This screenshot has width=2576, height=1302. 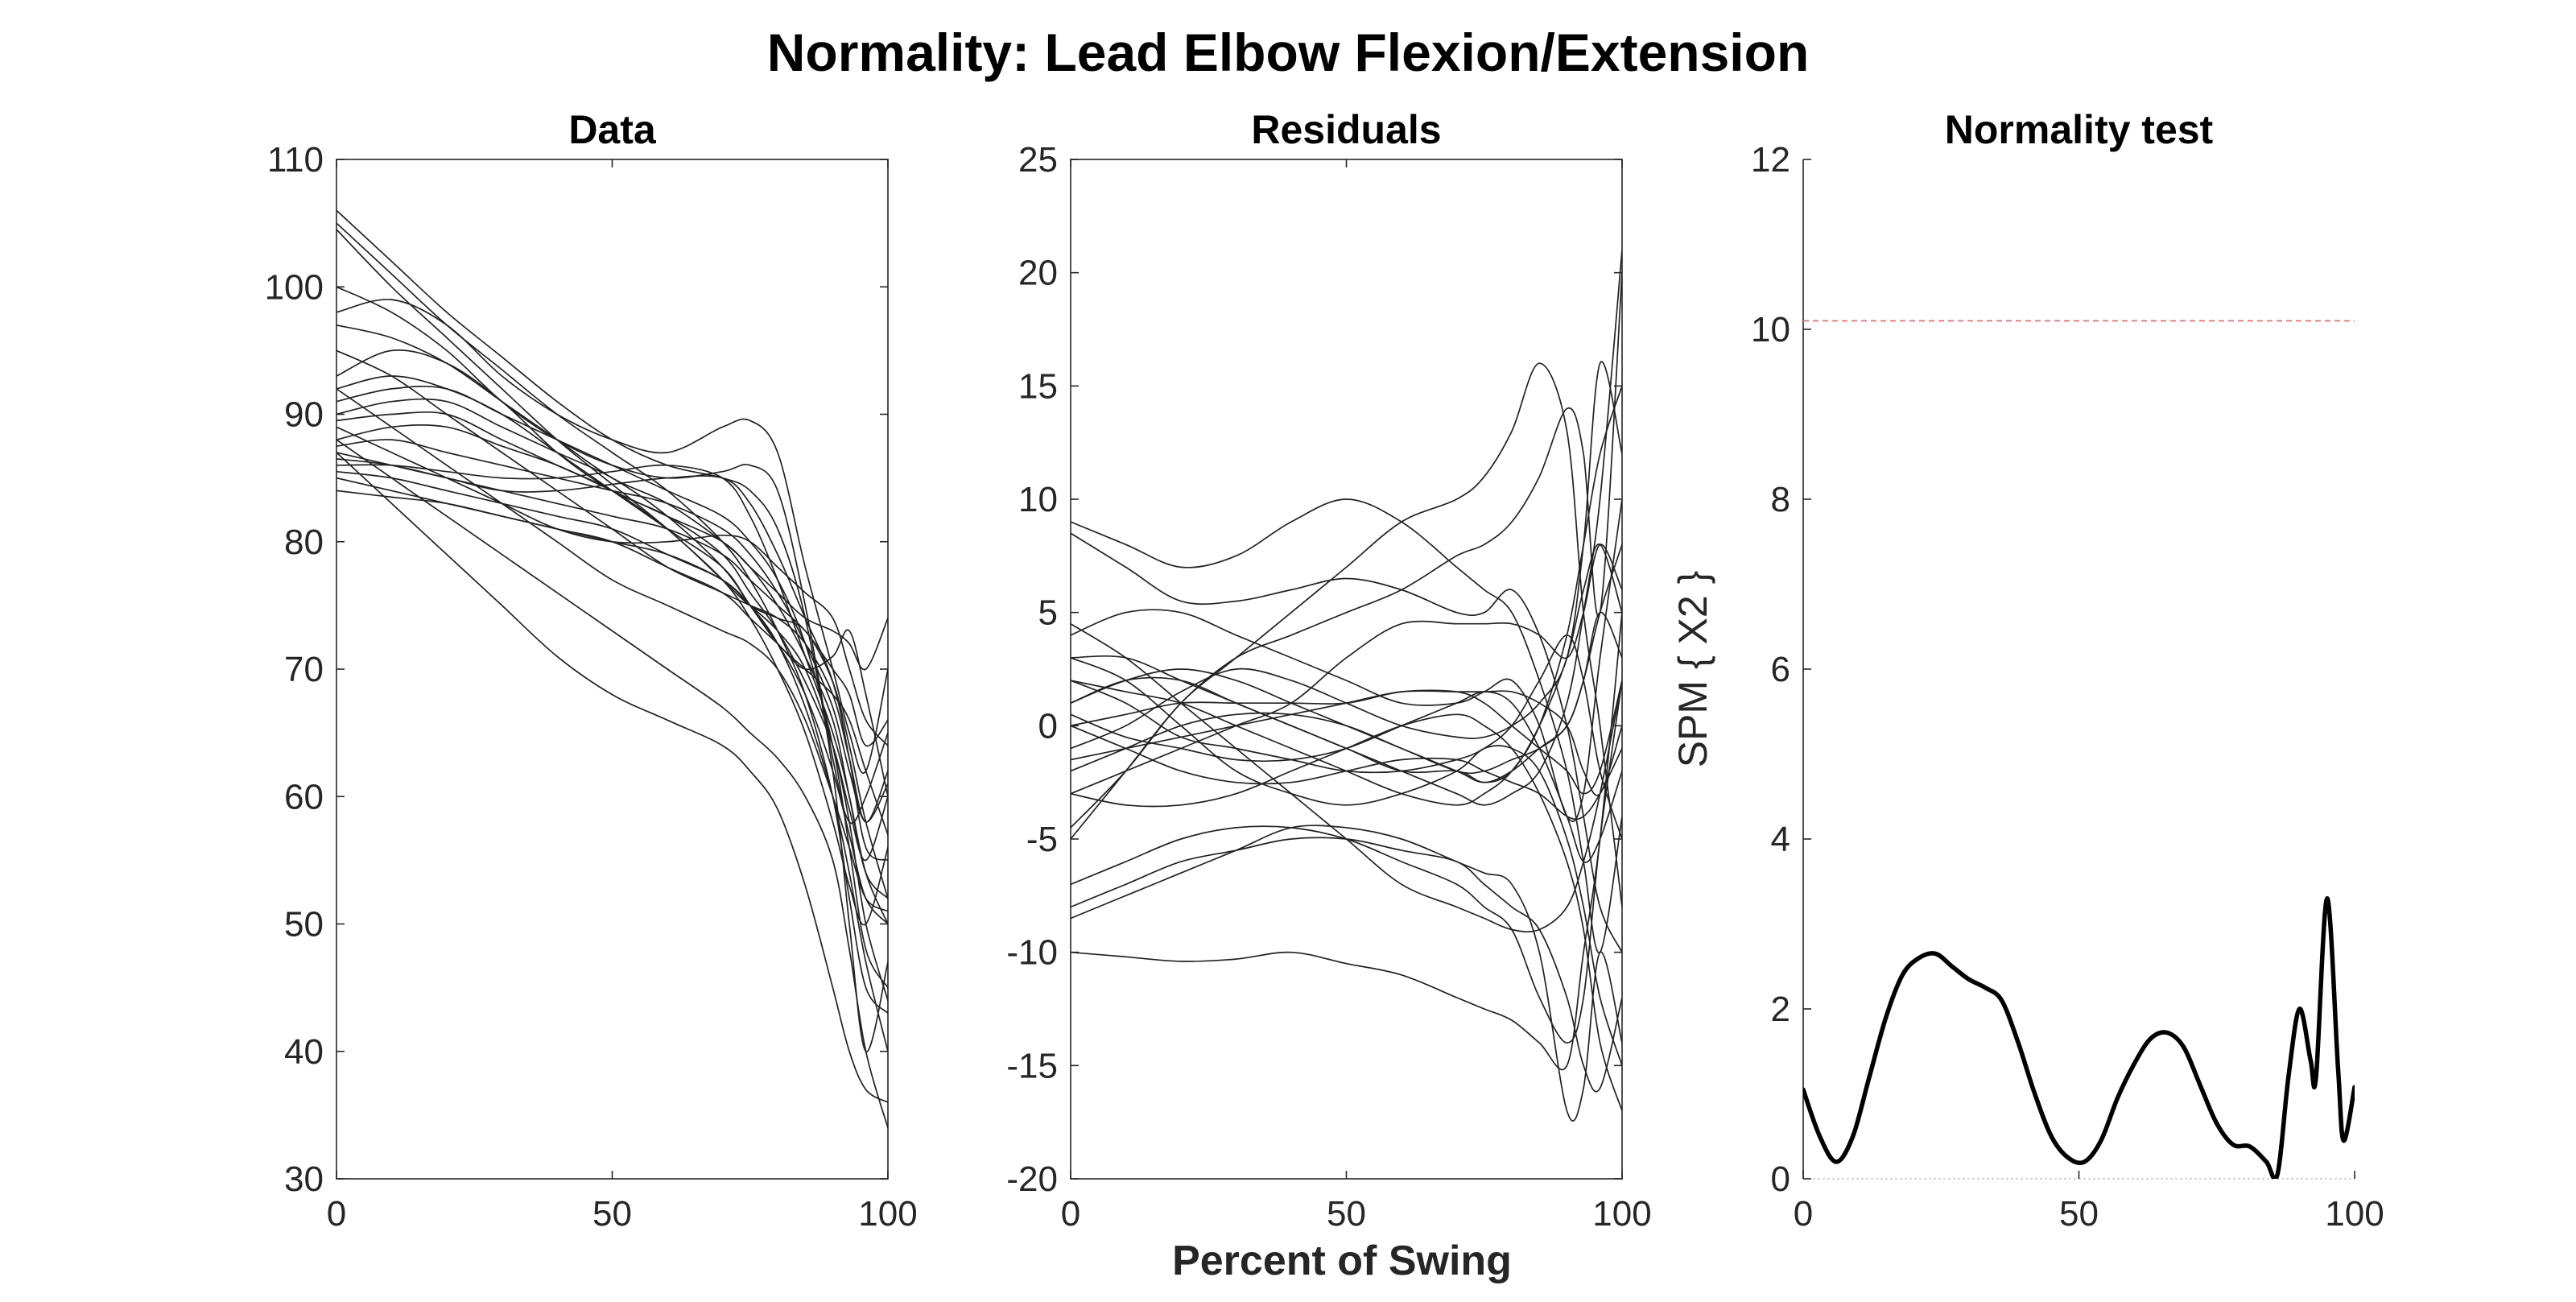 What do you see at coordinates (1780, 669) in the screenshot?
I see `normality-ytick-label: 6` at bounding box center [1780, 669].